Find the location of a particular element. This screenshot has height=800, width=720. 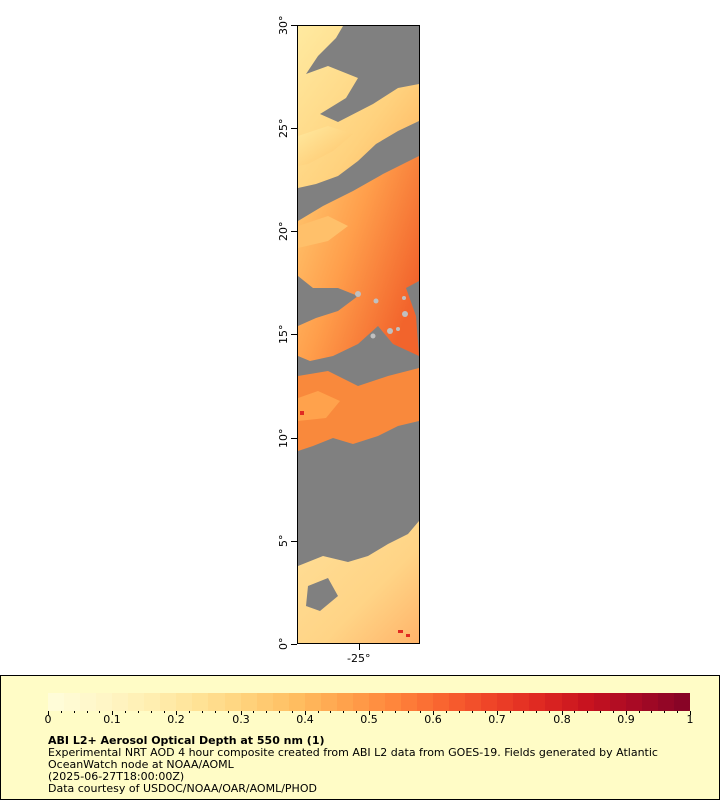

aod-plume-main is located at coordinates (358, 258).